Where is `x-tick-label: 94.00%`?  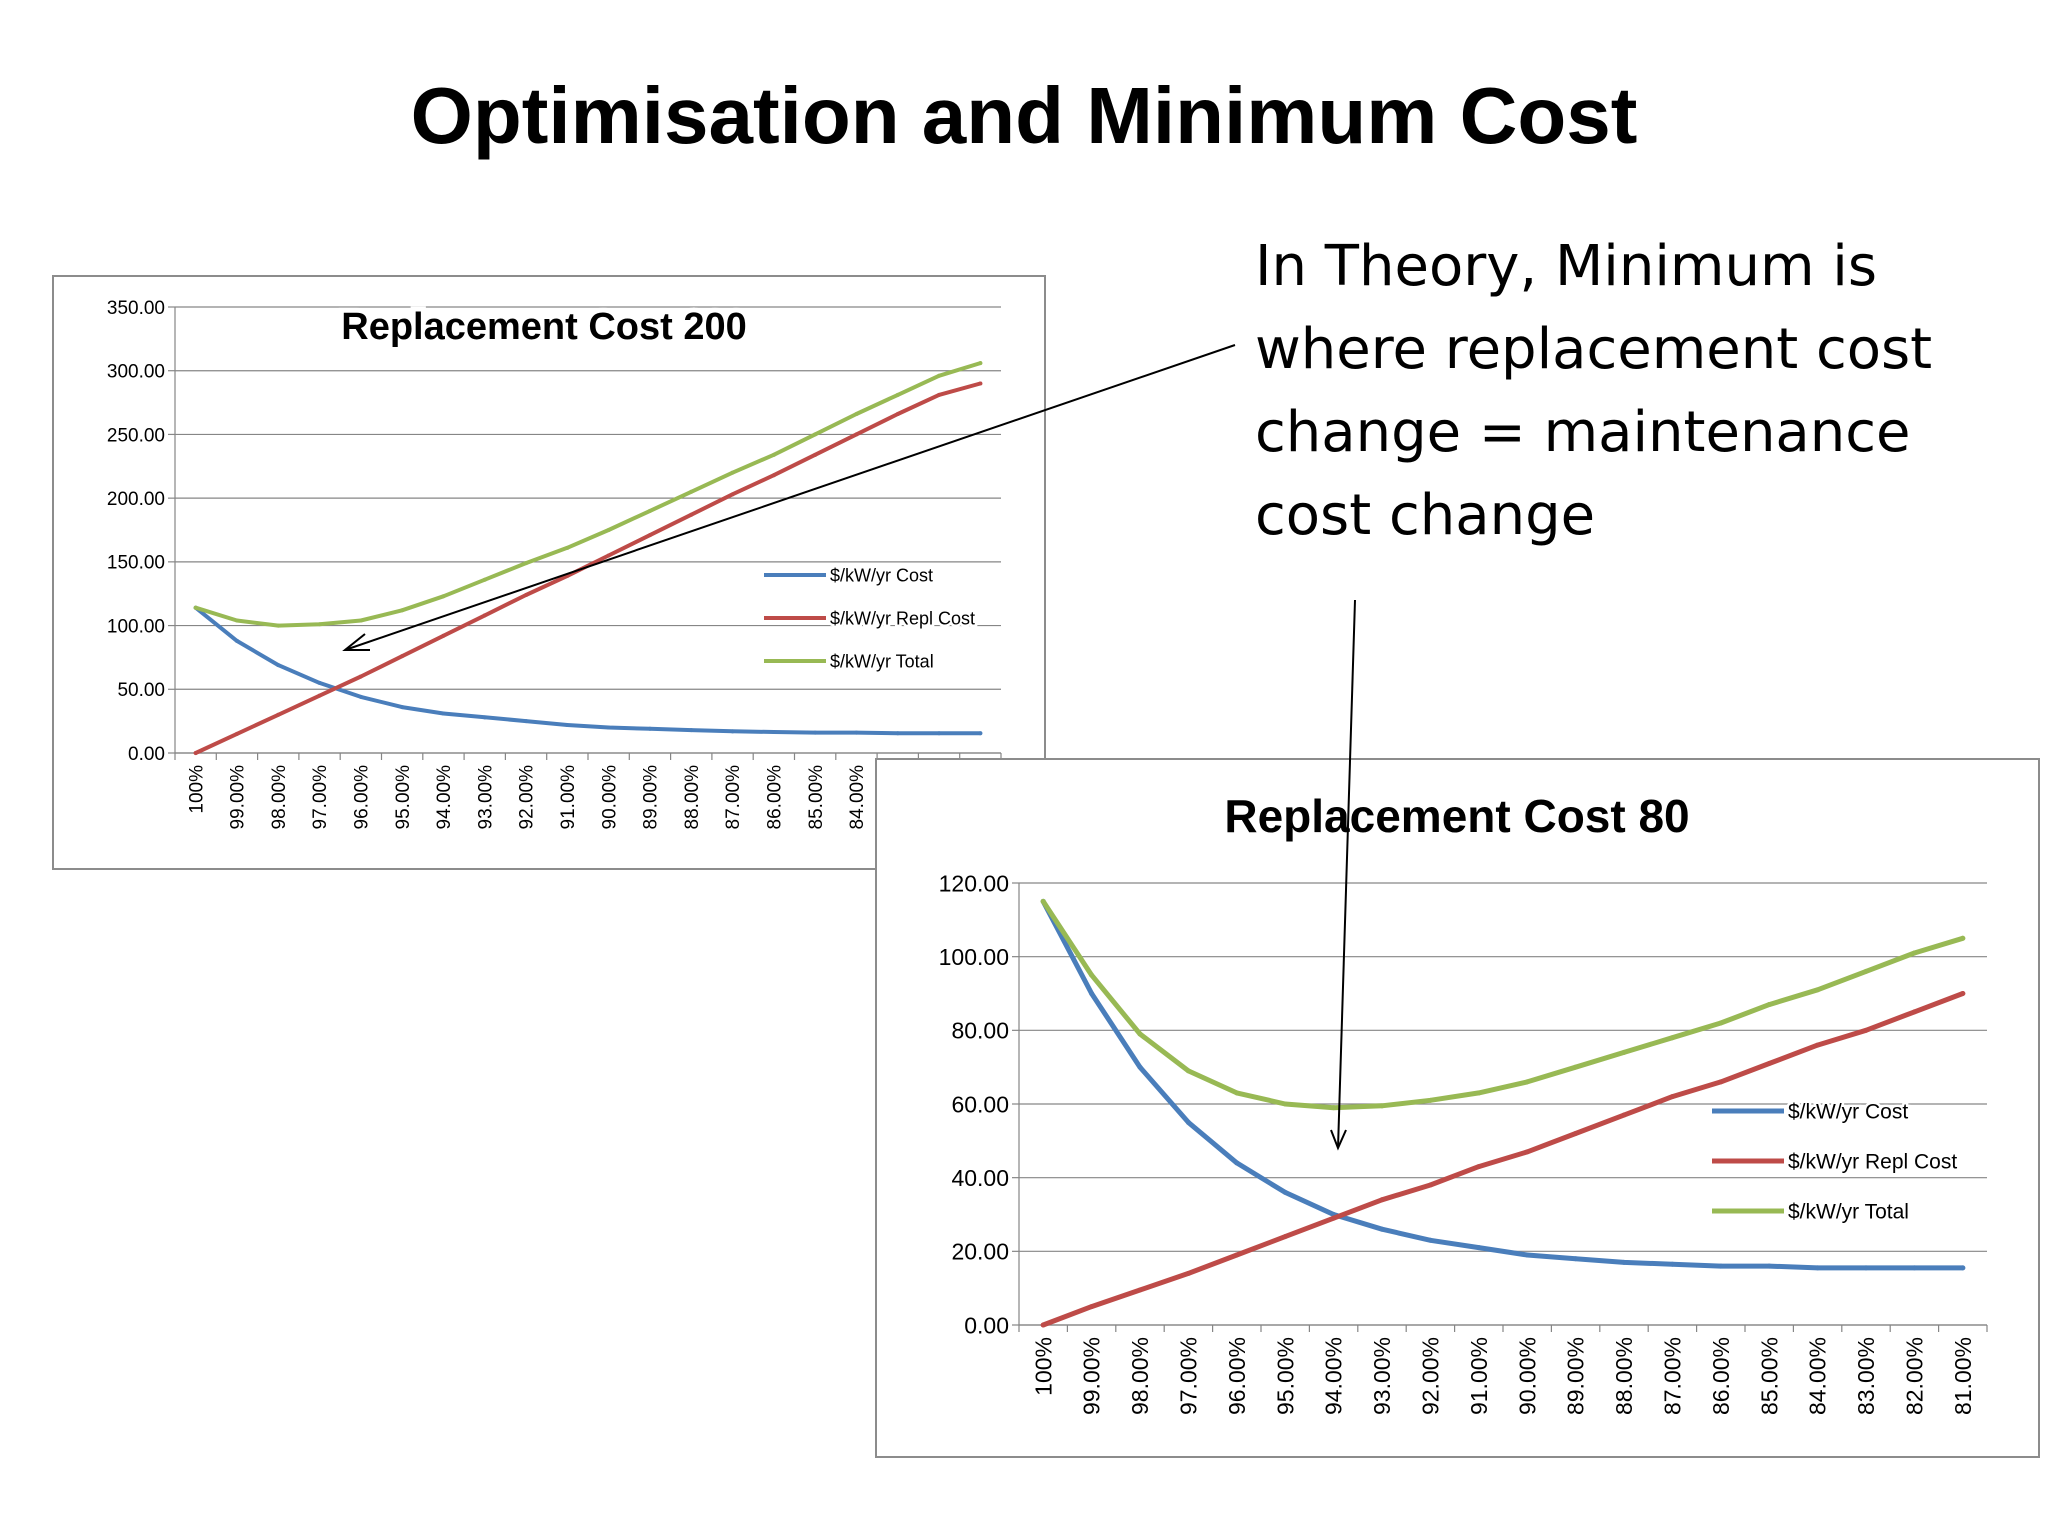
x-tick-label: 94.00% is located at coordinates (1334, 1376).